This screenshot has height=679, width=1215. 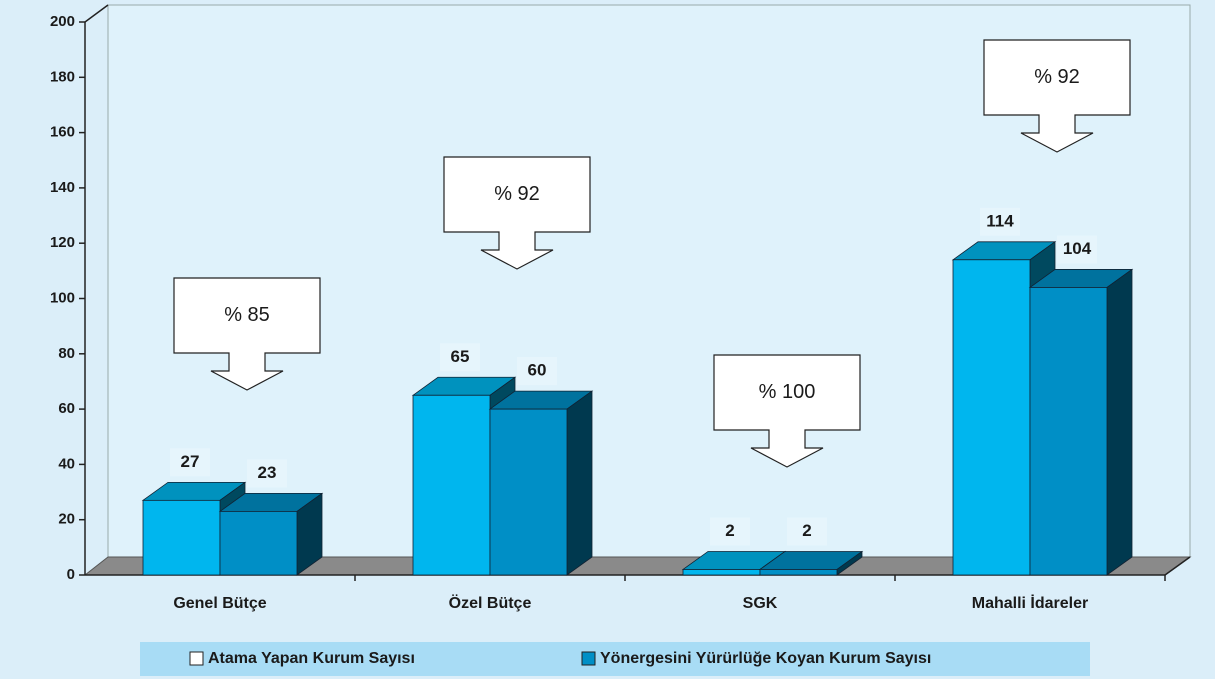 I want to click on legend-label: Atama Yapan Kurum Sayısı, so click(x=311, y=658).